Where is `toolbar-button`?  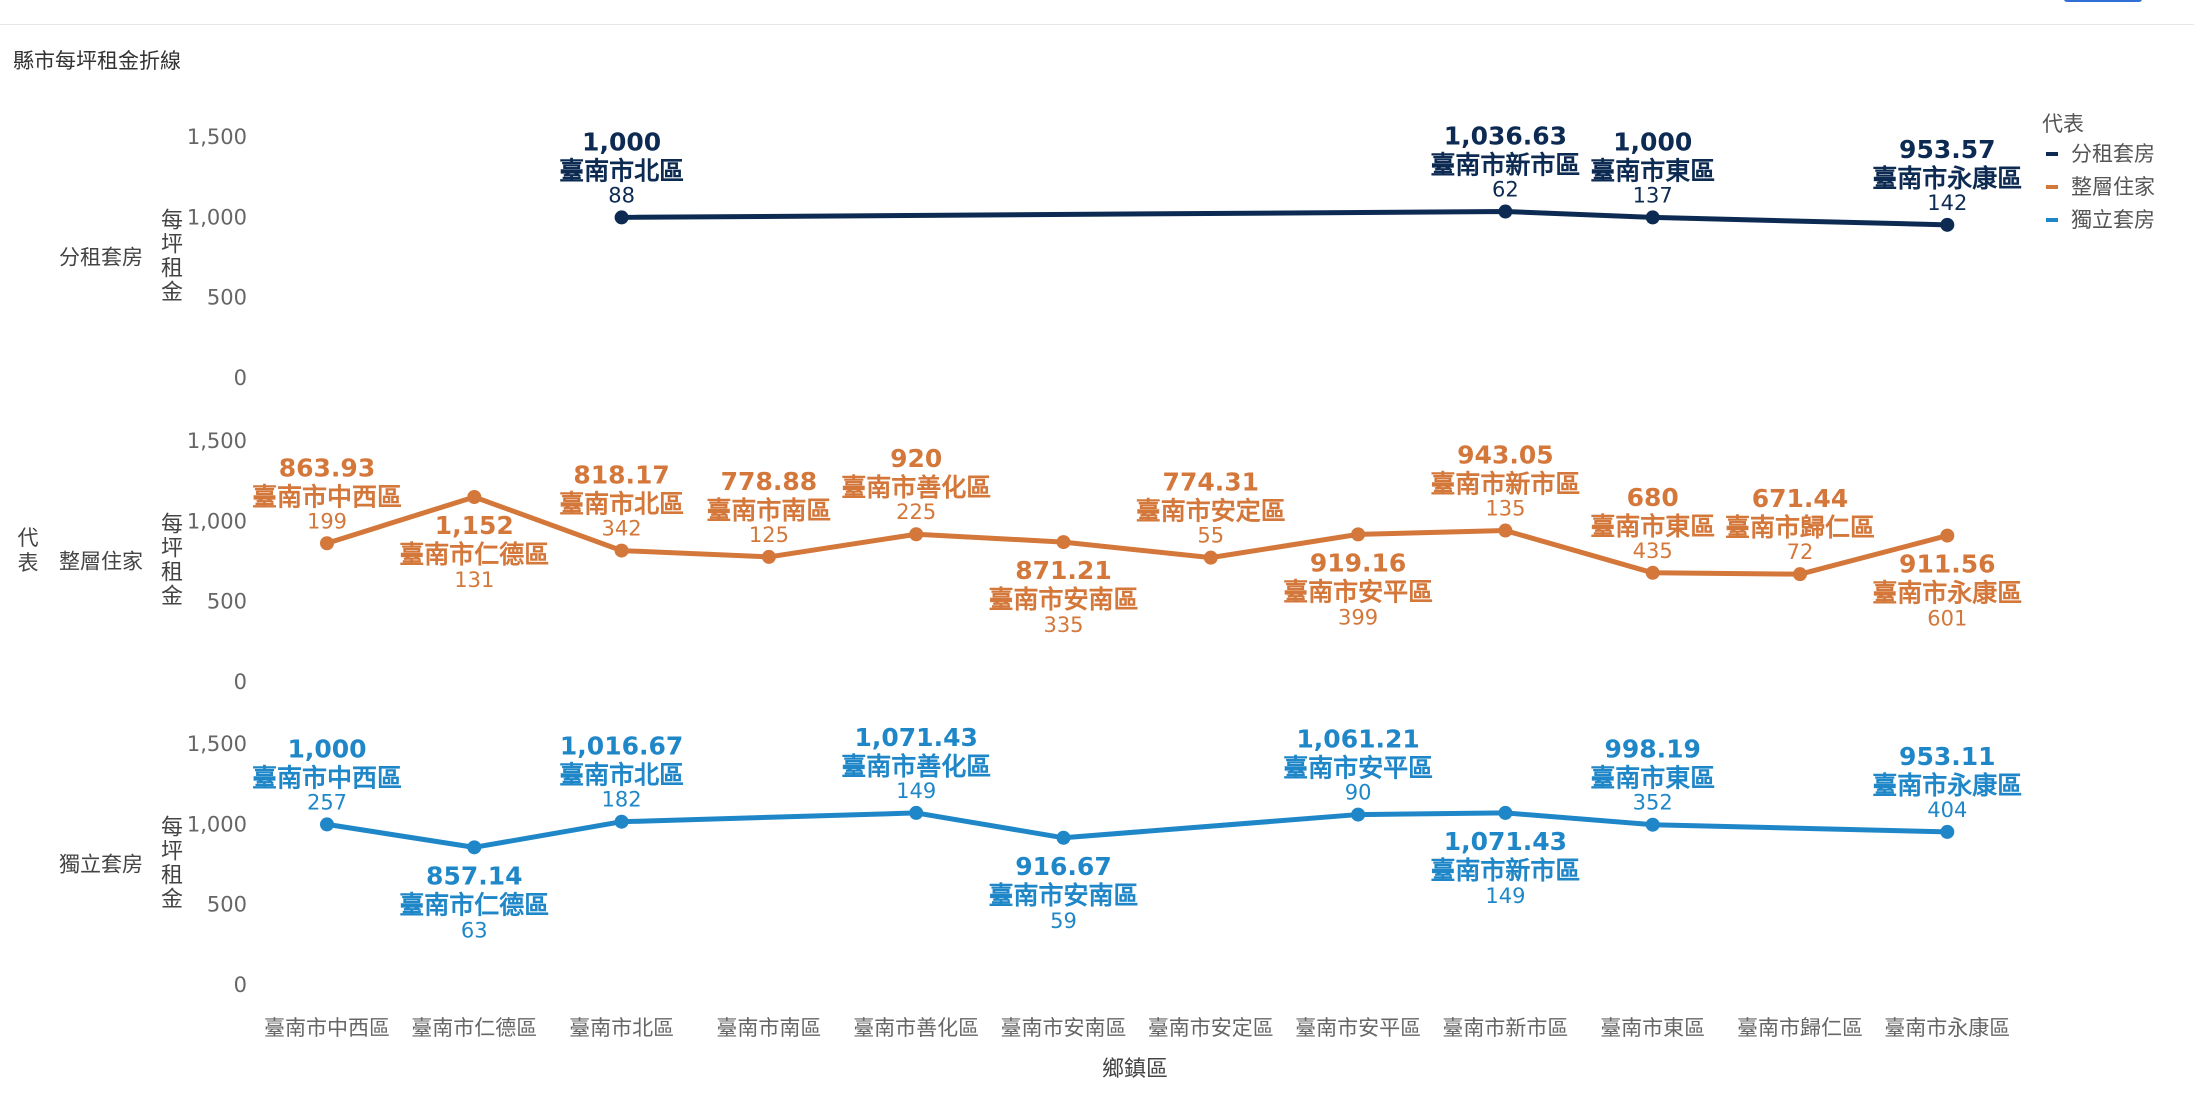
toolbar-button is located at coordinates (2103, 1).